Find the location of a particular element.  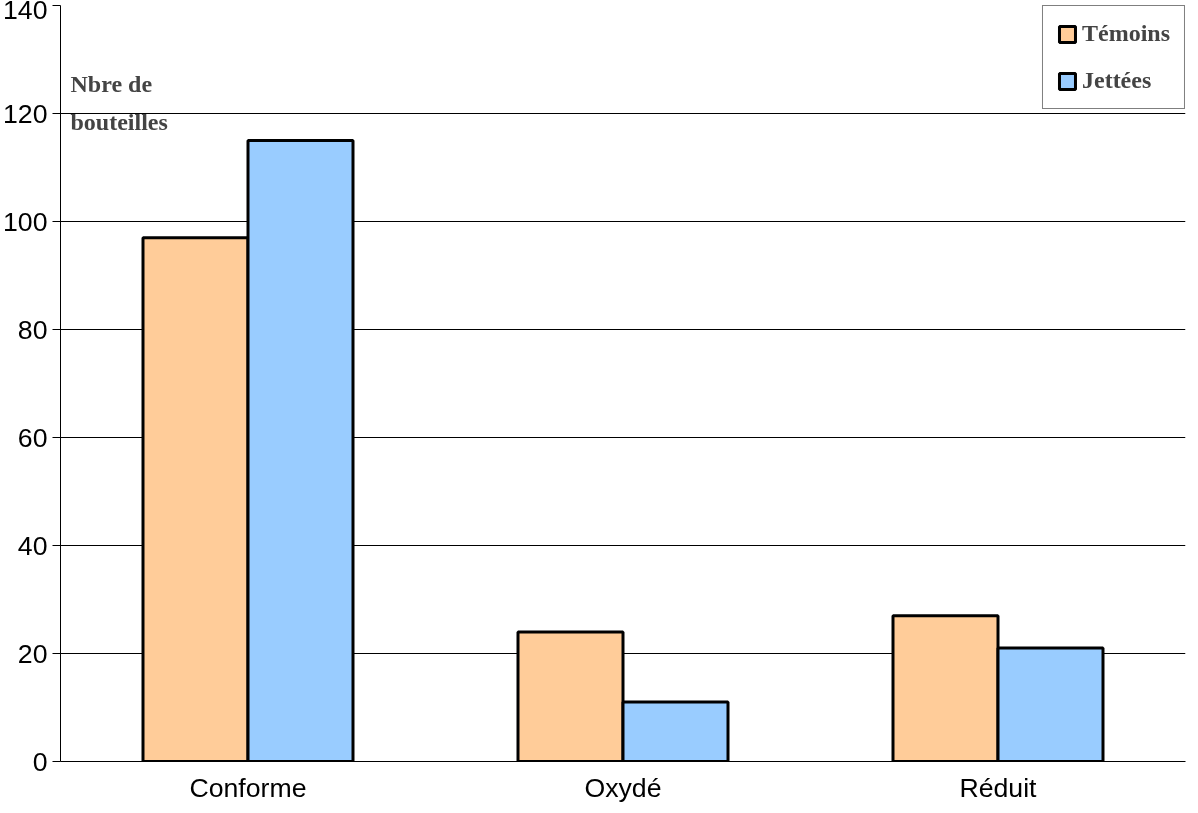

y-tick-label: 140 is located at coordinates (25, 12).